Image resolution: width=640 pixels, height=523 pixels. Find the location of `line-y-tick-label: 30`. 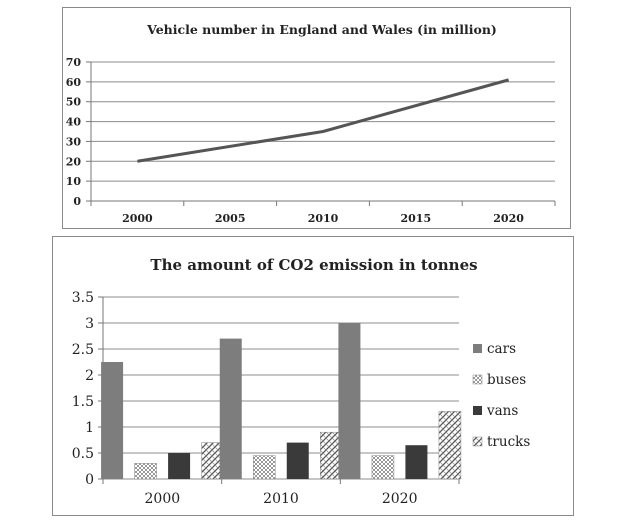

line-y-tick-label: 30 is located at coordinates (74, 141).